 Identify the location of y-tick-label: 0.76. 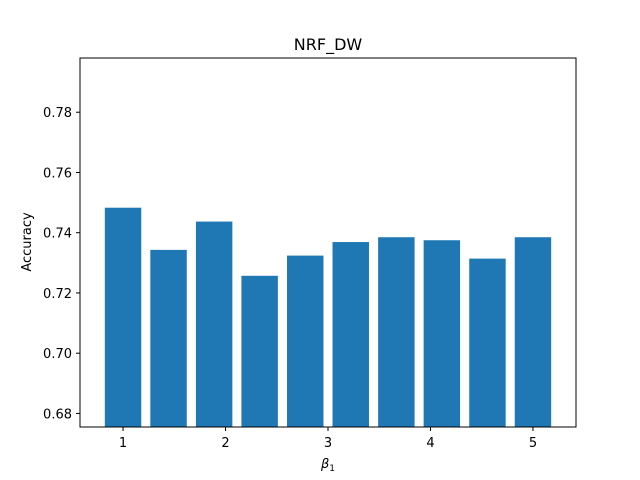
(57, 173).